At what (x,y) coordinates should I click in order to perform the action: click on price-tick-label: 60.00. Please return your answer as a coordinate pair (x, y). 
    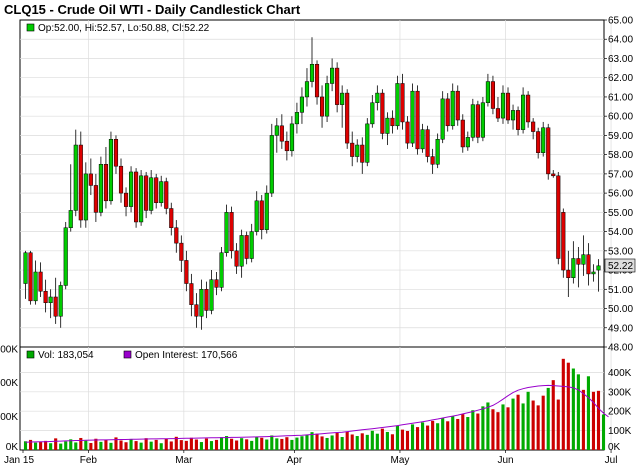
    Looking at the image, I should click on (620, 117).